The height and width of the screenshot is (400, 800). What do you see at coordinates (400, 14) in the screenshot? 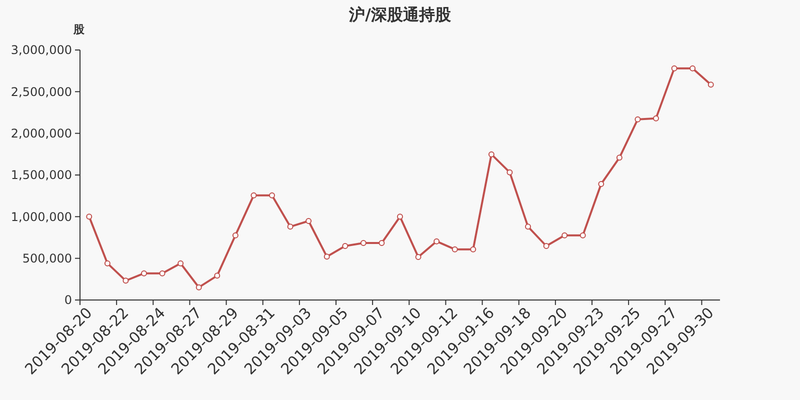
I see `chart-title: 沪/深股通持股` at bounding box center [400, 14].